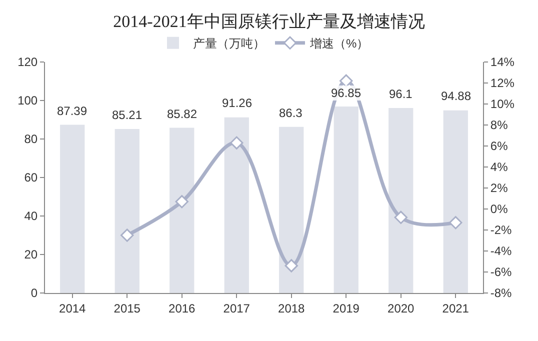 The height and width of the screenshot is (341, 538). What do you see at coordinates (127, 115) in the screenshot?
I see `data-label: 85.21` at bounding box center [127, 115].